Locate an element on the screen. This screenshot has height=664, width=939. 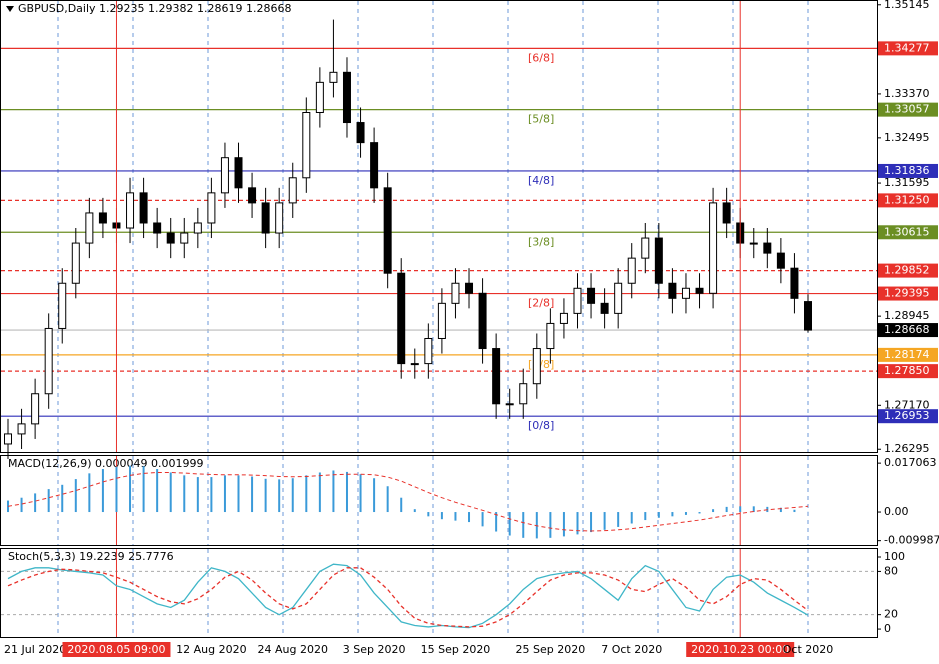
x-tick-label: 15 Sep 2020 is located at coordinates (456, 649).